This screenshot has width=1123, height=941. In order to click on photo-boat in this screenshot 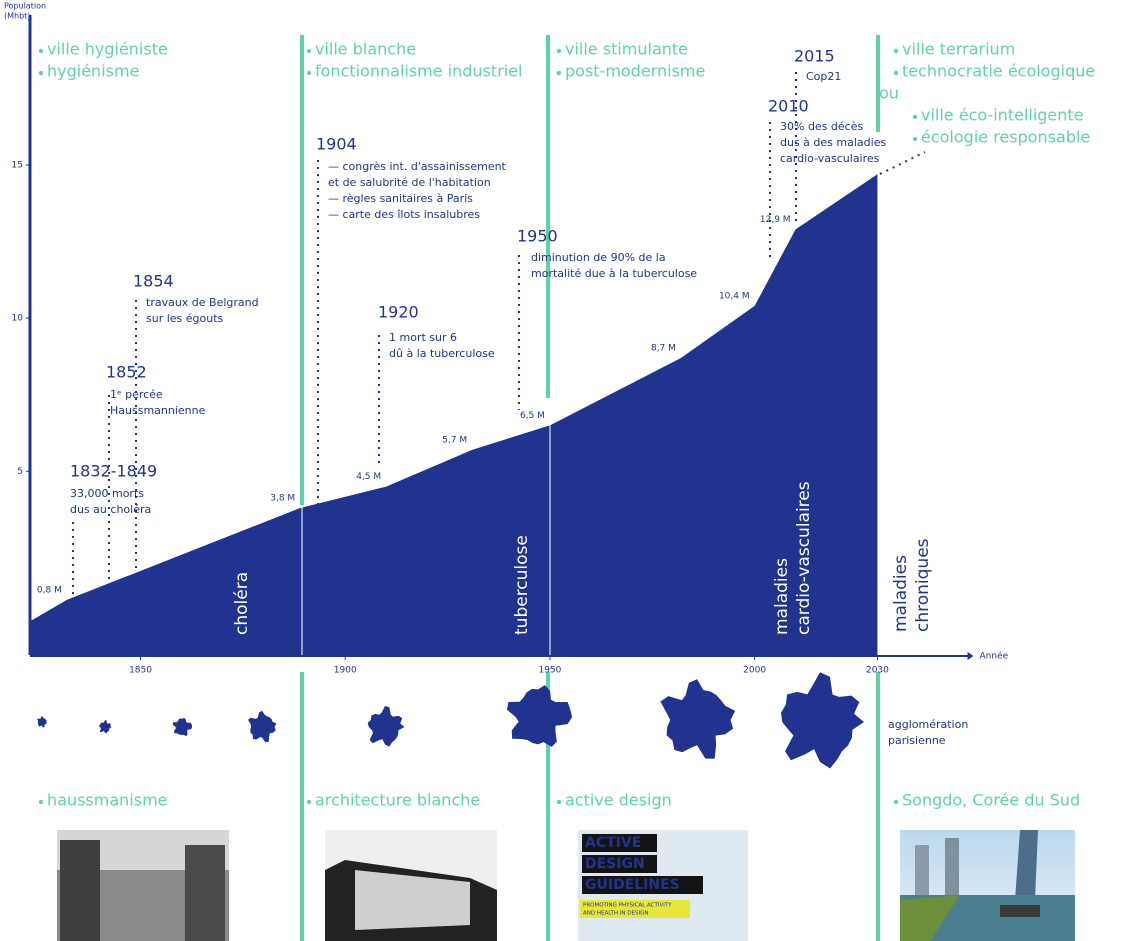, I will do `click(1020, 911)`.